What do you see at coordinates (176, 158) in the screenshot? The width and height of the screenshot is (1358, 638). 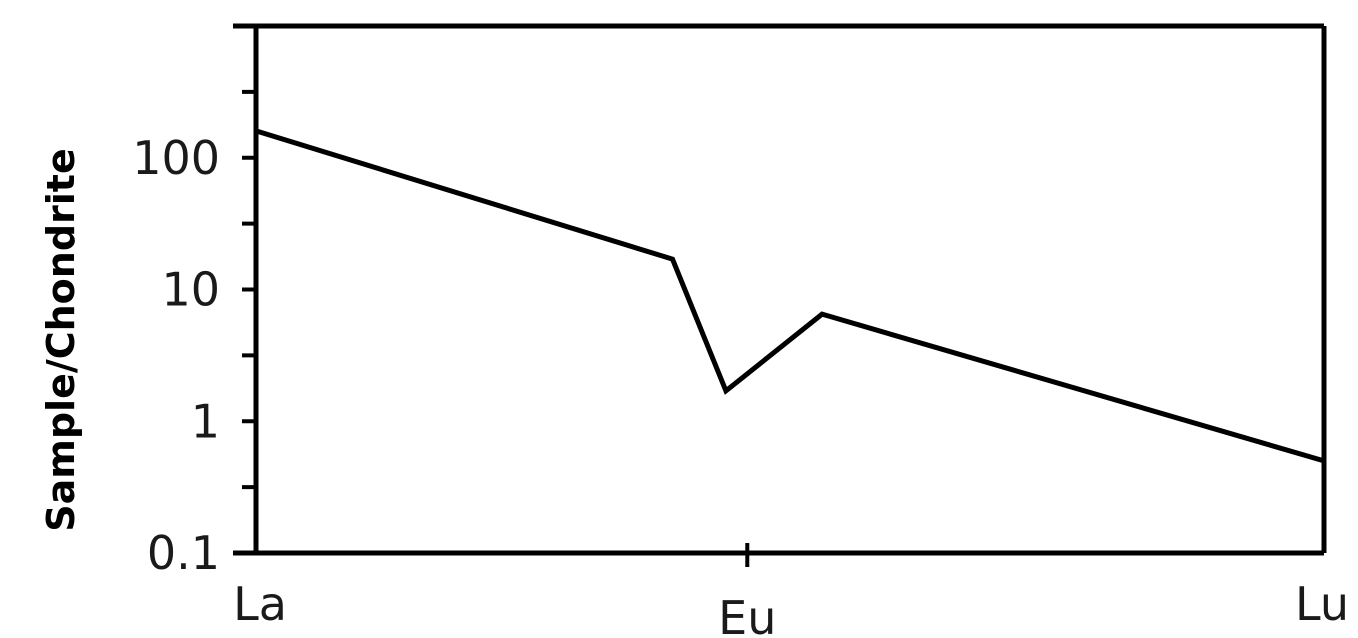 I see `y-tick-label: 100` at bounding box center [176, 158].